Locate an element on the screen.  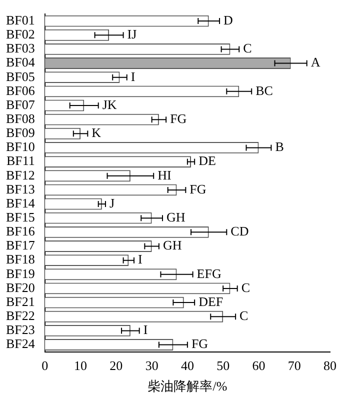
x-tick-label: 80 is located at coordinates (330, 366).